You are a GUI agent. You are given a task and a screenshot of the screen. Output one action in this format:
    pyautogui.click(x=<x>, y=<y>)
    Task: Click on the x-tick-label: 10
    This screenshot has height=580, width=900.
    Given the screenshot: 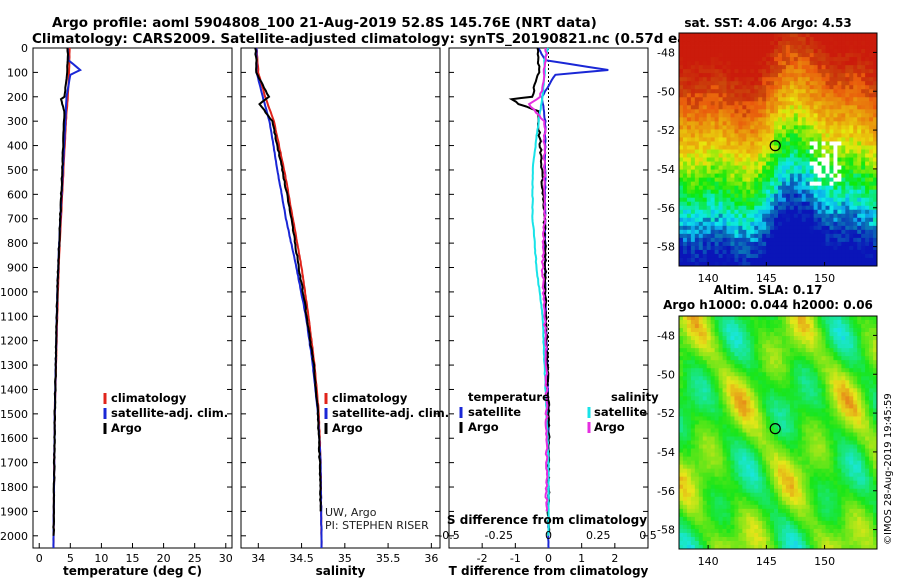 What is the action you would take?
    pyautogui.click(x=101, y=558)
    